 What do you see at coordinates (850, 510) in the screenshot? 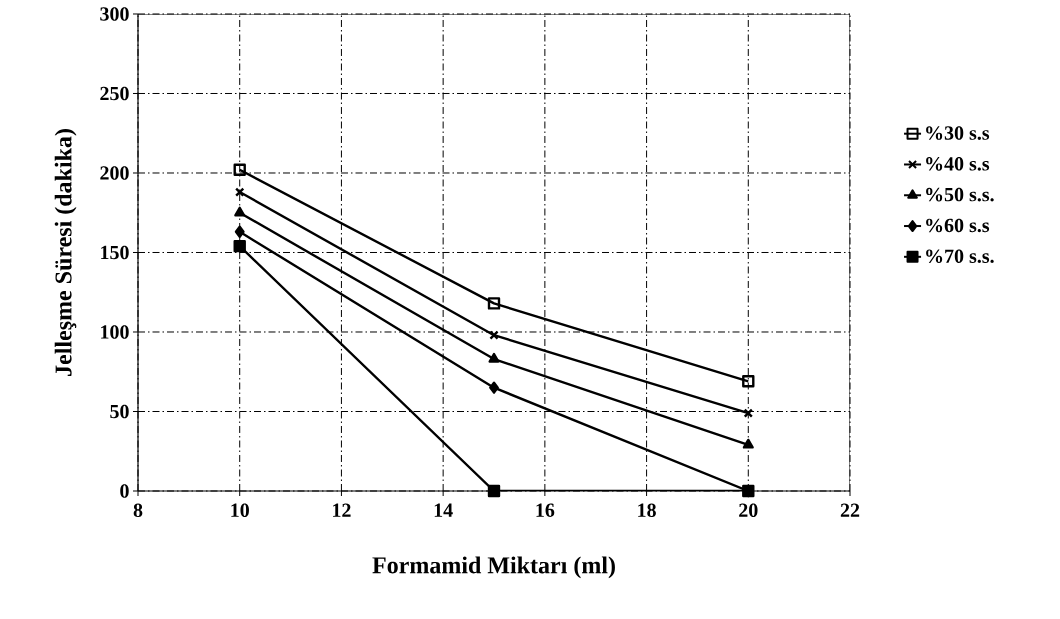
I see `x-tick-label: 22` at bounding box center [850, 510].